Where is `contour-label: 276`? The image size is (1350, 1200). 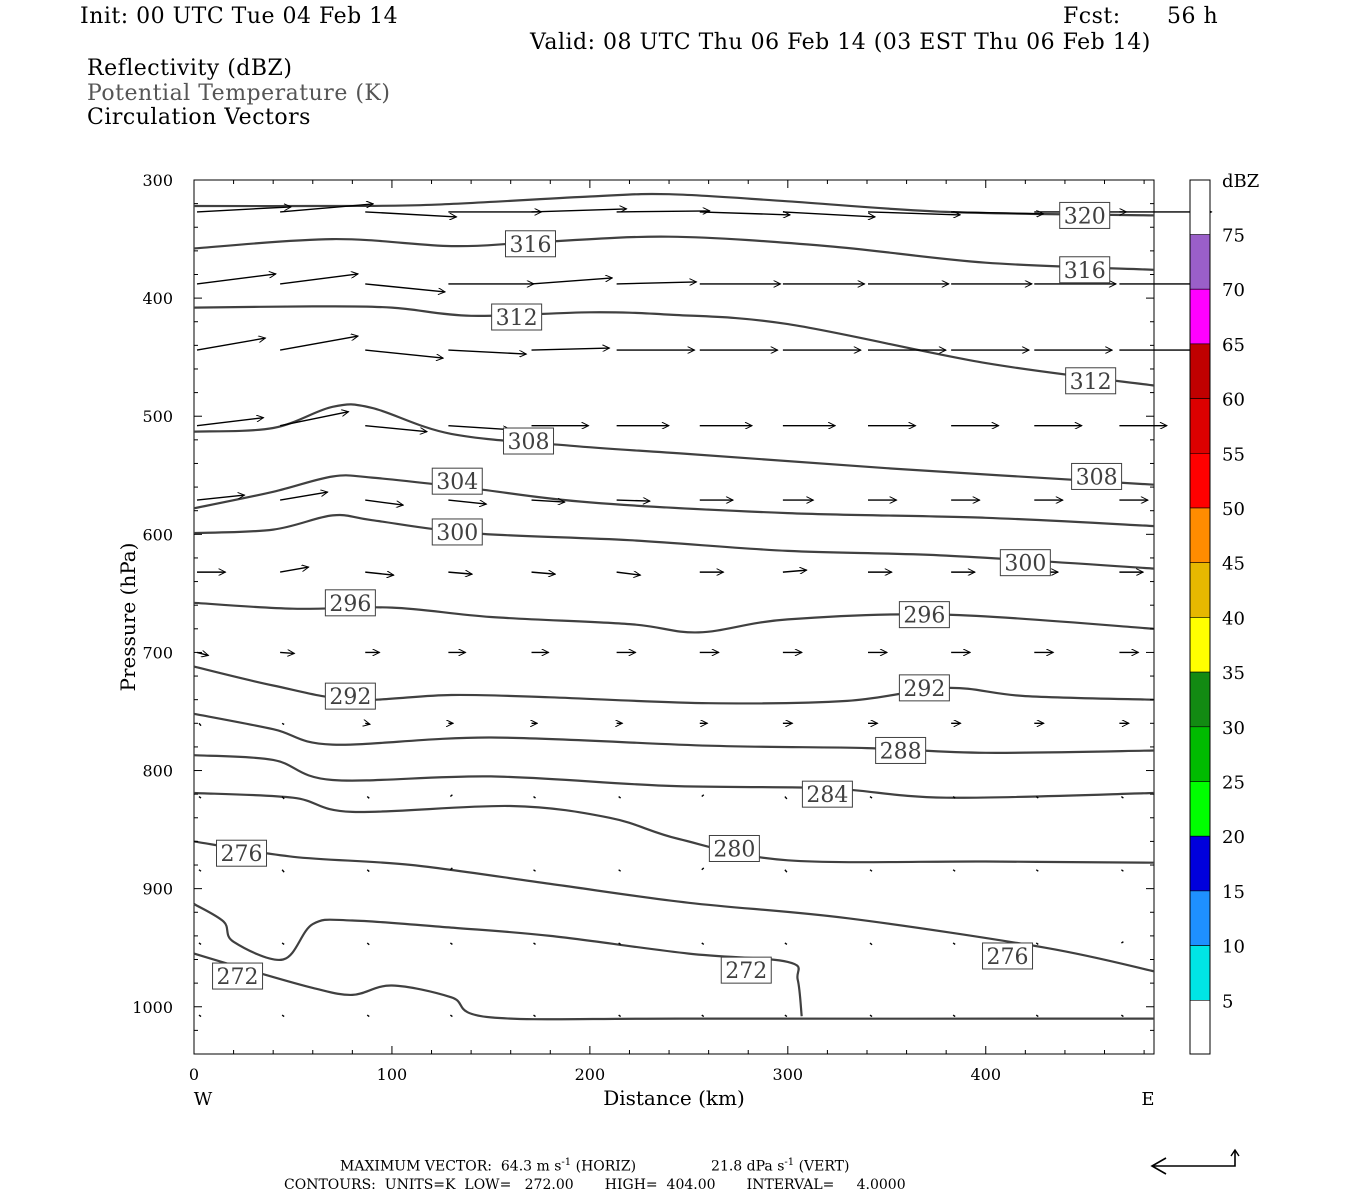 contour-label: 276 is located at coordinates (1008, 957).